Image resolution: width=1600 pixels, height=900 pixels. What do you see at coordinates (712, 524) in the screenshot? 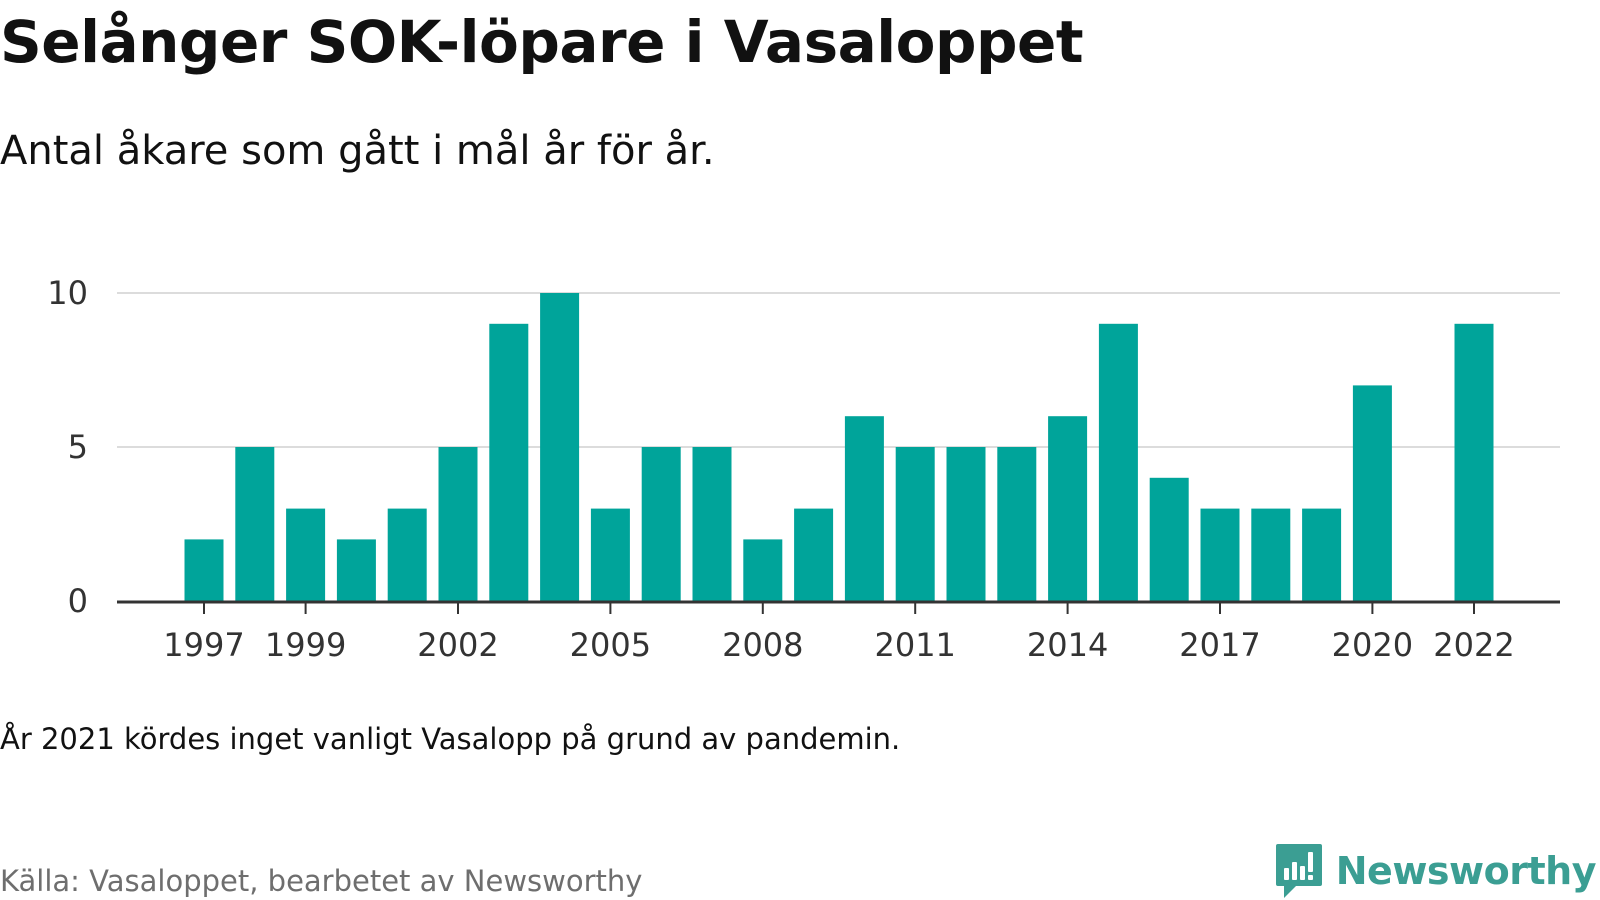
I see `bar-2007` at bounding box center [712, 524].